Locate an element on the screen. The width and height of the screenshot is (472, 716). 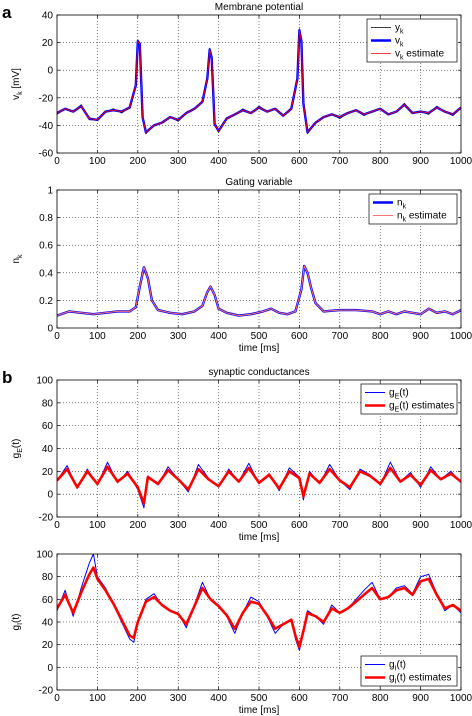
y-axis-label: gE(t) is located at coordinates (17, 449).